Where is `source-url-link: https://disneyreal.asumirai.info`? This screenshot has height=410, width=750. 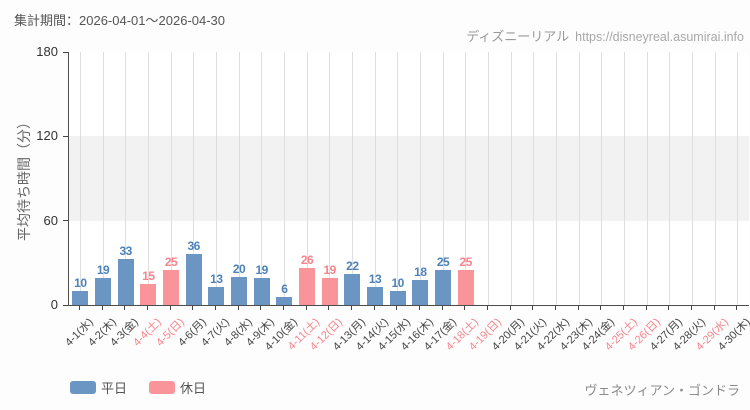 source-url-link: https://disneyreal.asumirai.info is located at coordinates (659, 37).